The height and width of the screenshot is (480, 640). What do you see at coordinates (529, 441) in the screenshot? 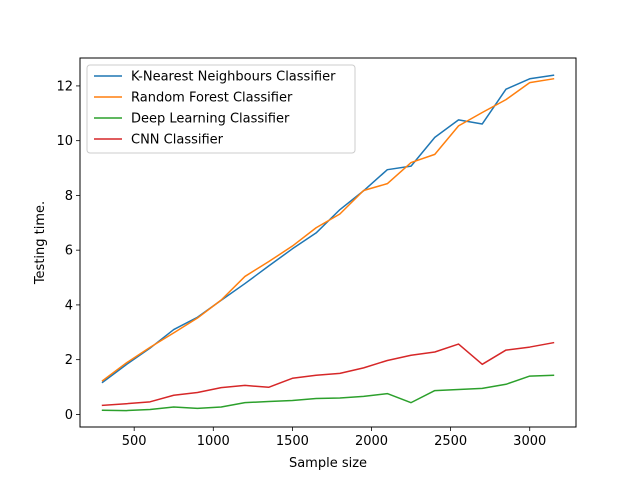
I see `x-tick-label: 3000` at bounding box center [529, 441].